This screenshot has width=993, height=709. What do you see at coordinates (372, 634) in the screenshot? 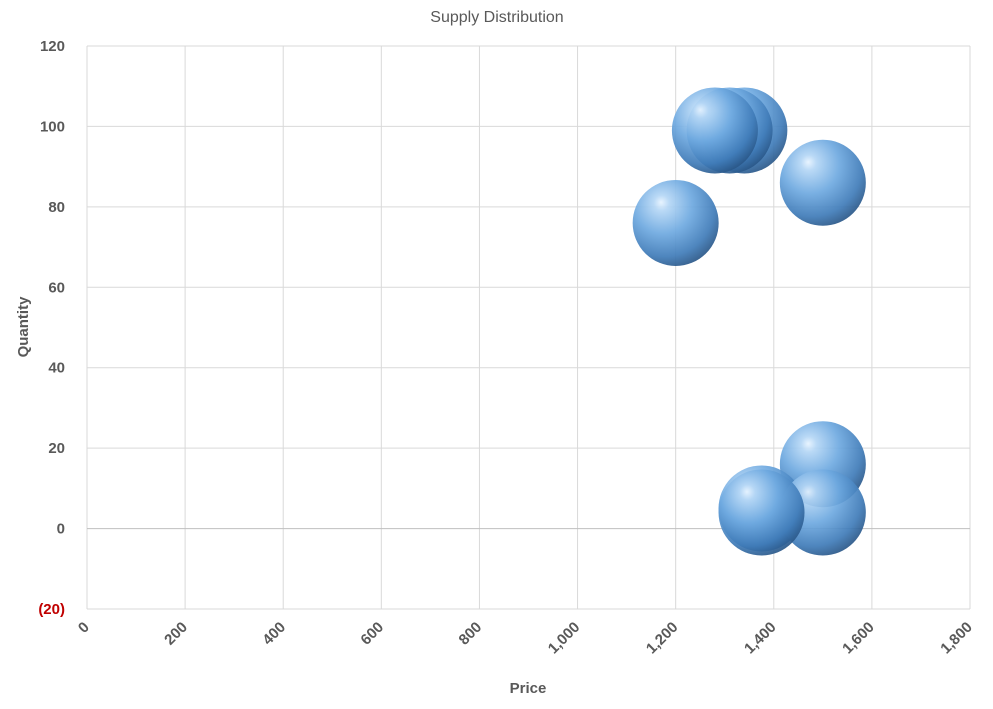
I see `x-tick-label: 600` at bounding box center [372, 634].